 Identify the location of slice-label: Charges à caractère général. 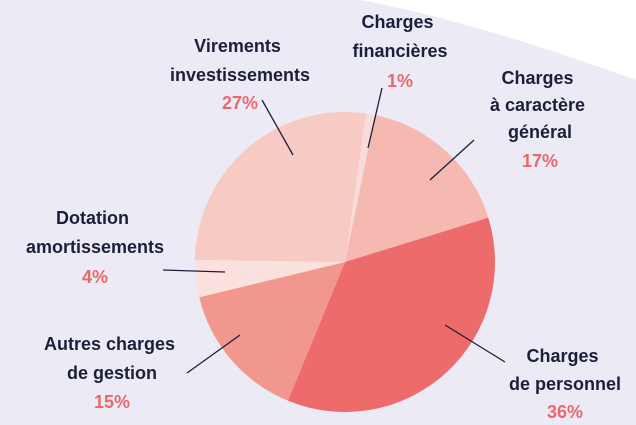
(540, 105).